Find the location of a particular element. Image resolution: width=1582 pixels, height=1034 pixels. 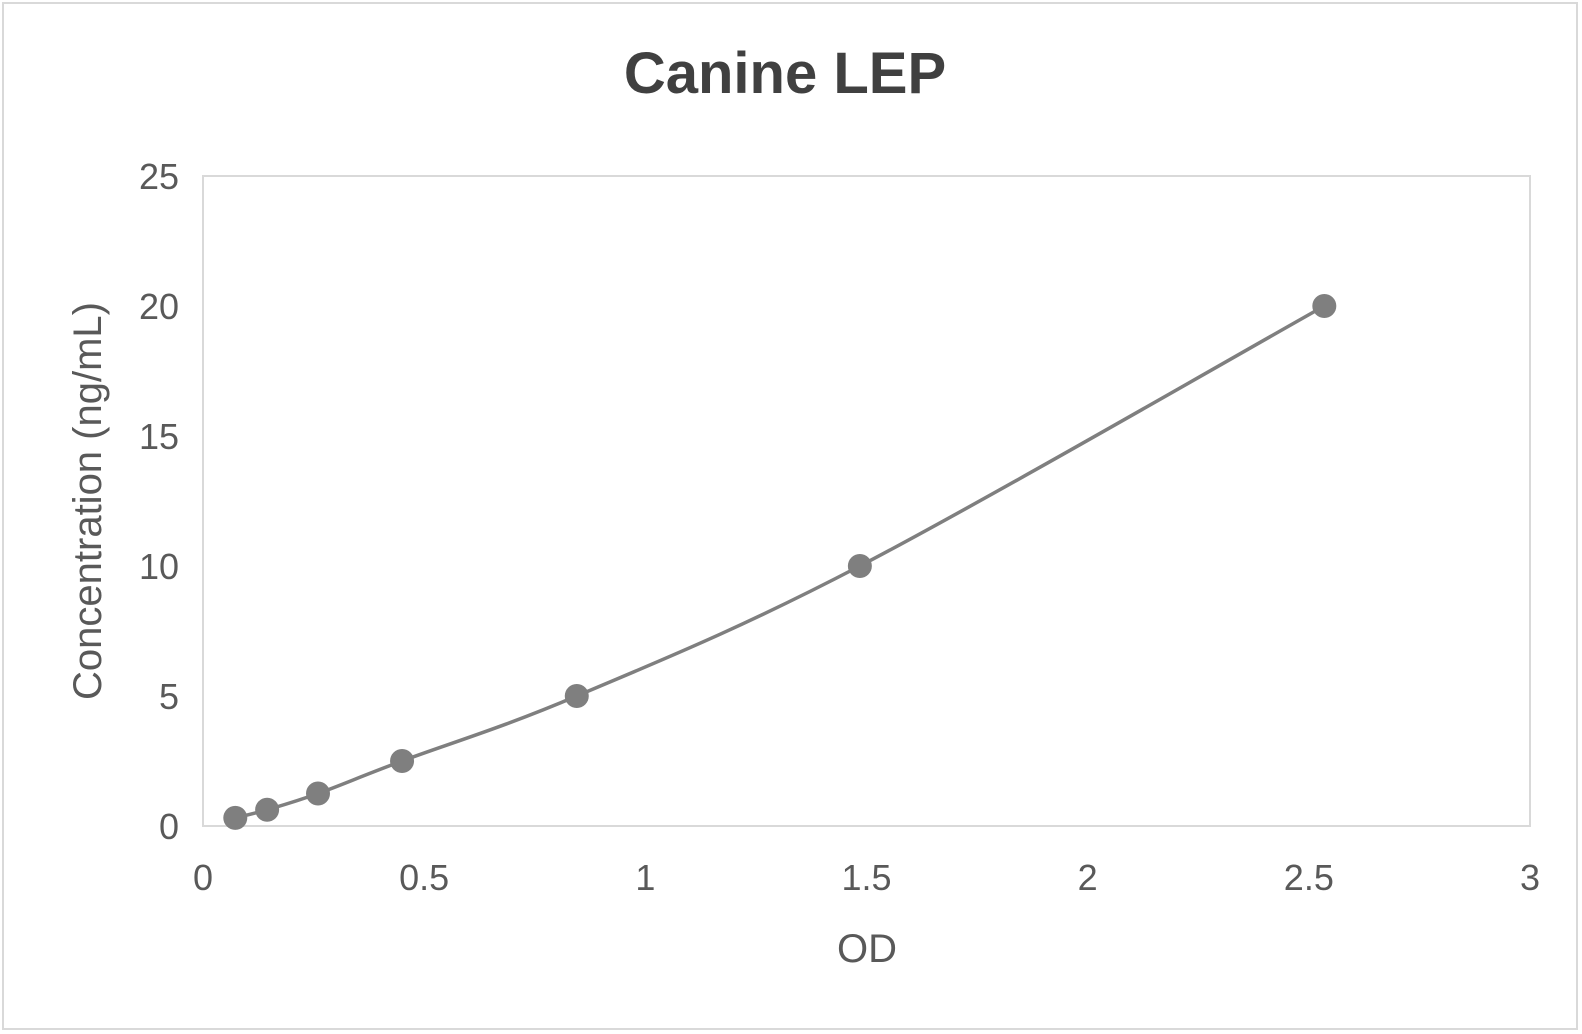

y-tick-label: 10 is located at coordinates (159, 566).